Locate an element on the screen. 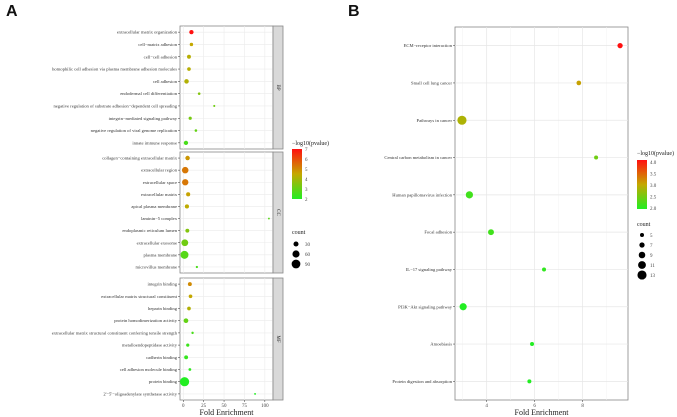 The image size is (677, 417). term-label: cell−cell adhesion is located at coordinates (161, 56).